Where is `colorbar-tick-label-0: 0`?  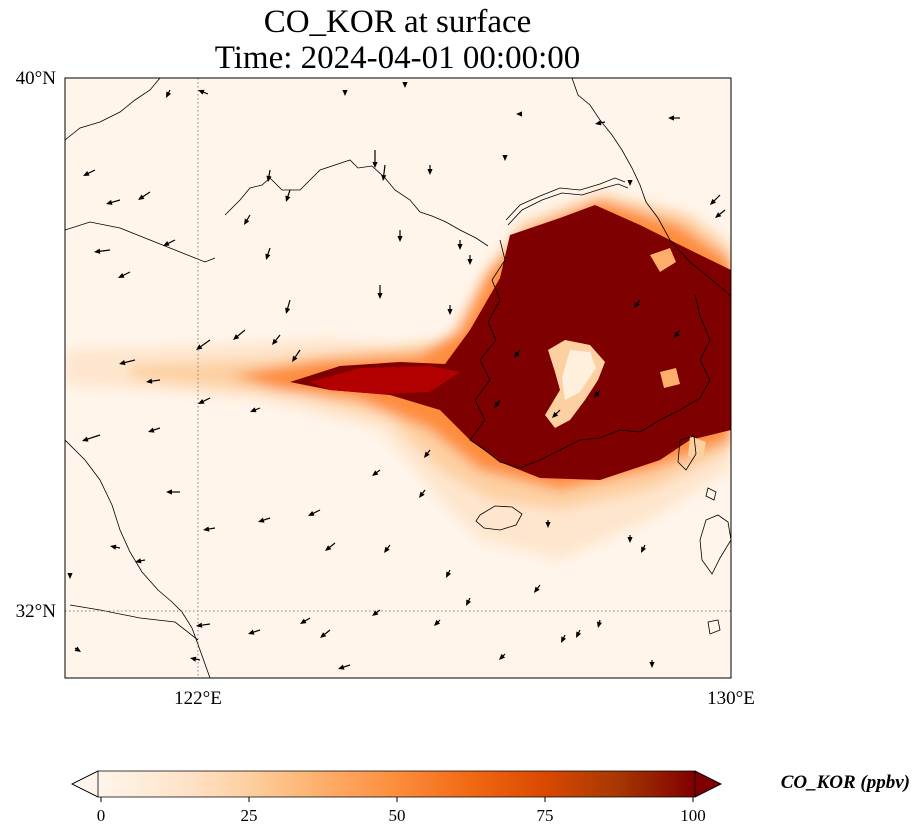 colorbar-tick-label-0: 0 is located at coordinates (101, 815).